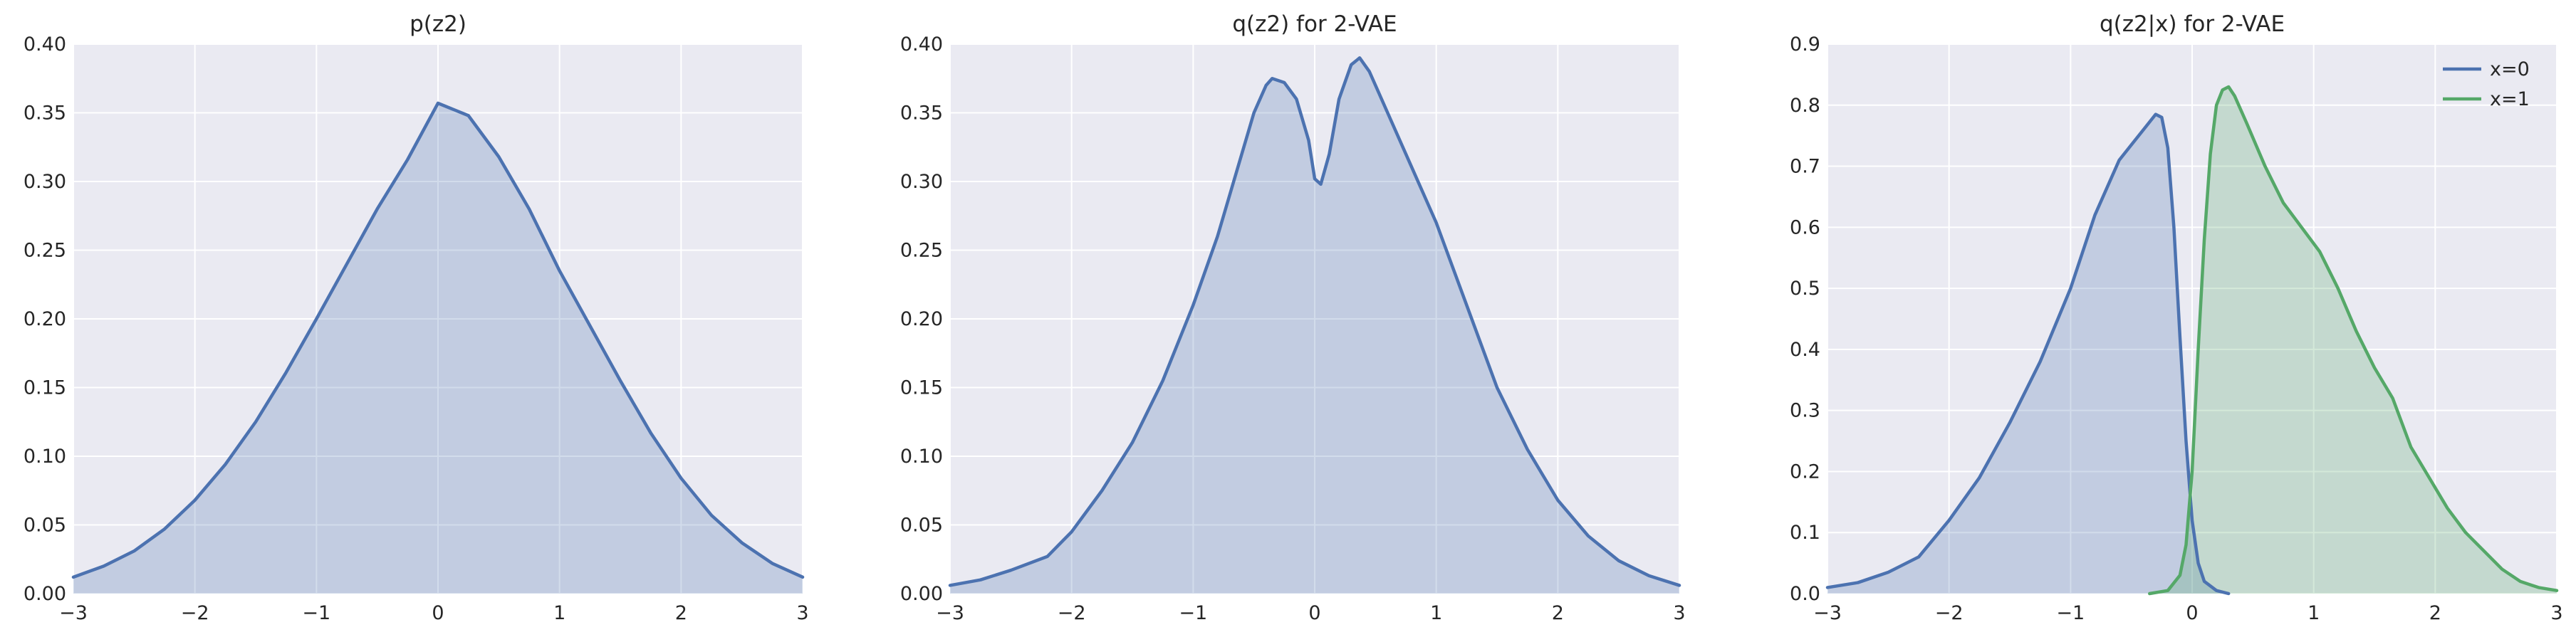 The width and height of the screenshot is (2576, 642). What do you see at coordinates (1805, 227) in the screenshot?
I see `y-tick-label: 0.6` at bounding box center [1805, 227].